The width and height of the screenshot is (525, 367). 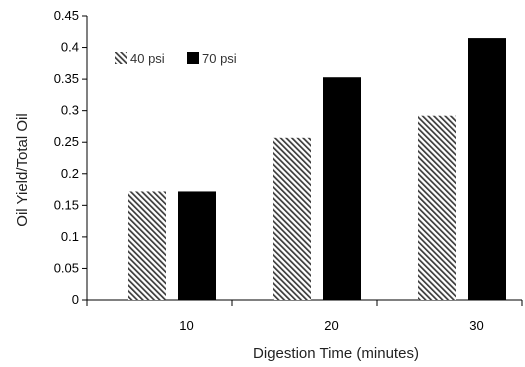 I want to click on y-tick-label: 0.45, so click(x=66, y=15).